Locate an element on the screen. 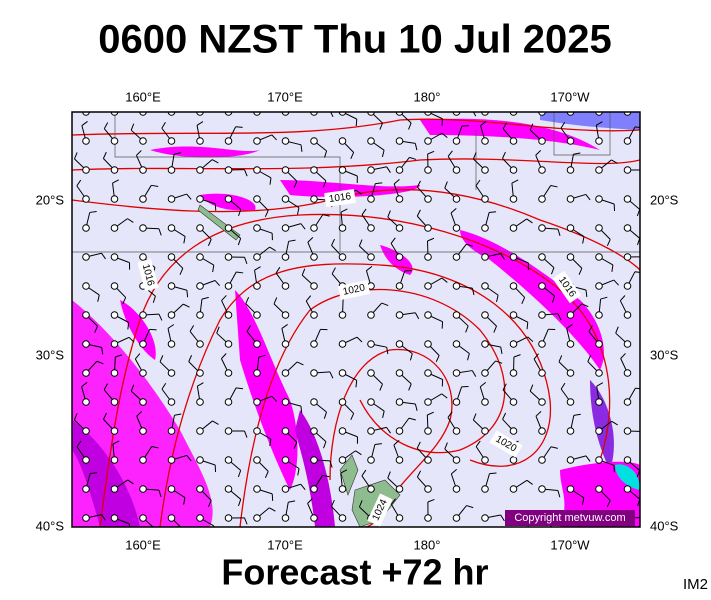 Image resolution: width=711 pixels, height=600 pixels. forecast-label: Forecast +72 hr is located at coordinates (354, 572).